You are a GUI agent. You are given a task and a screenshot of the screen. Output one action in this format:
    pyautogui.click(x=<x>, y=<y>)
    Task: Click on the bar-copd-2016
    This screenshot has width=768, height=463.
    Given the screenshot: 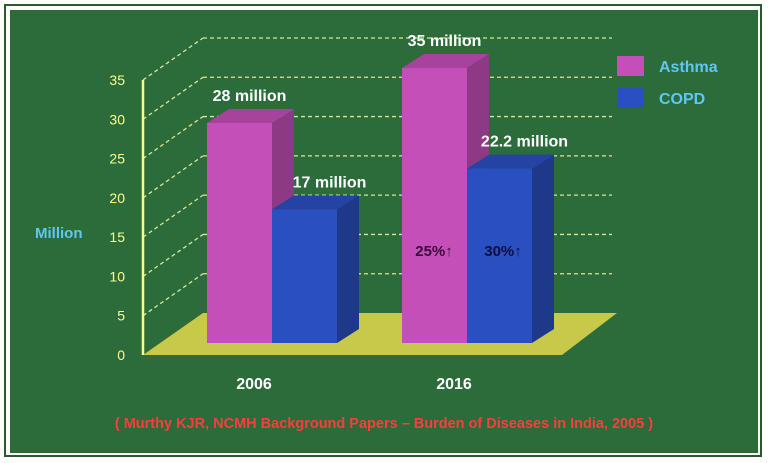 What is the action you would take?
    pyautogui.click(x=499, y=255)
    